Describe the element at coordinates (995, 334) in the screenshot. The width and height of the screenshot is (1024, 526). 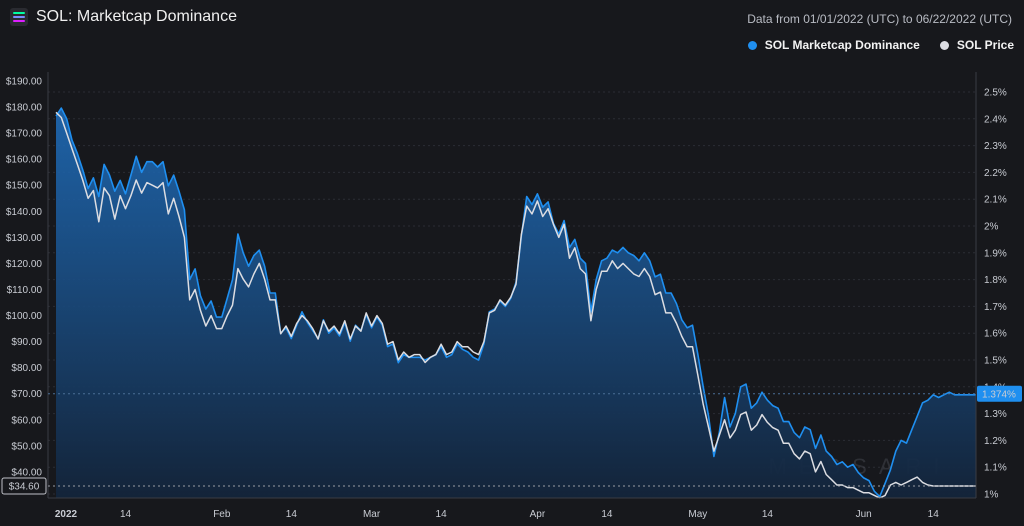
I see `right-axis-tick-label: 1.6%` at that location.